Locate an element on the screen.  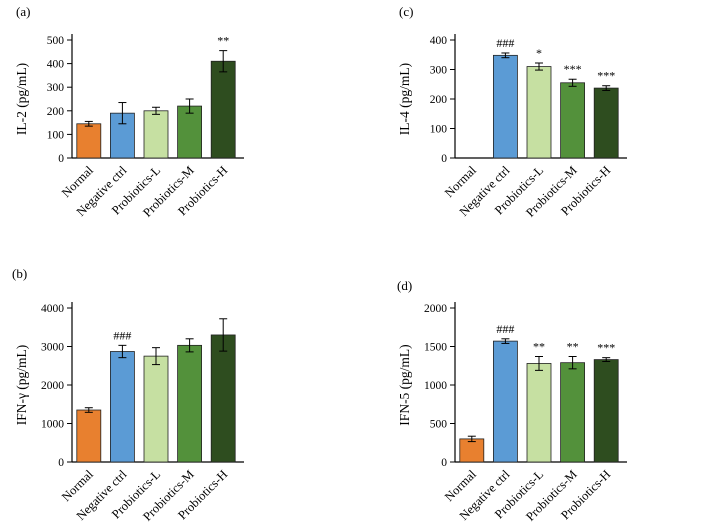
panel-label-a: (a) is located at coordinates (23, 11).